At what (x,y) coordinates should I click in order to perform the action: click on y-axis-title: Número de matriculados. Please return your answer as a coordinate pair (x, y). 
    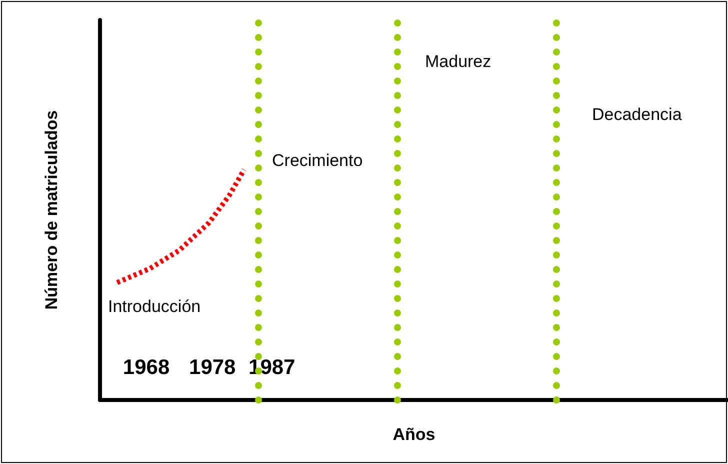
    Looking at the image, I should click on (51, 210).